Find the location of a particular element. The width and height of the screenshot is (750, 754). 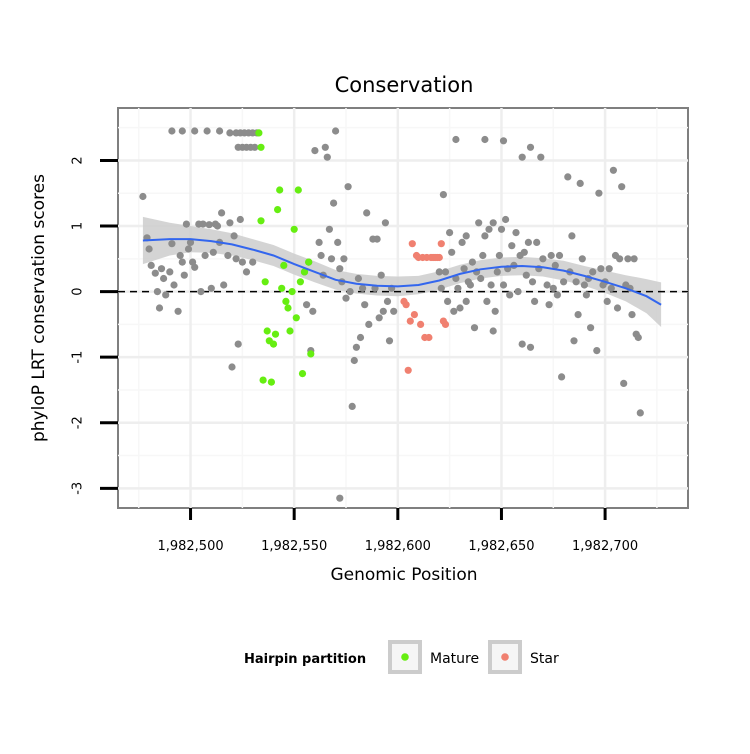

y-tick-label: 2 is located at coordinates (78, 160).